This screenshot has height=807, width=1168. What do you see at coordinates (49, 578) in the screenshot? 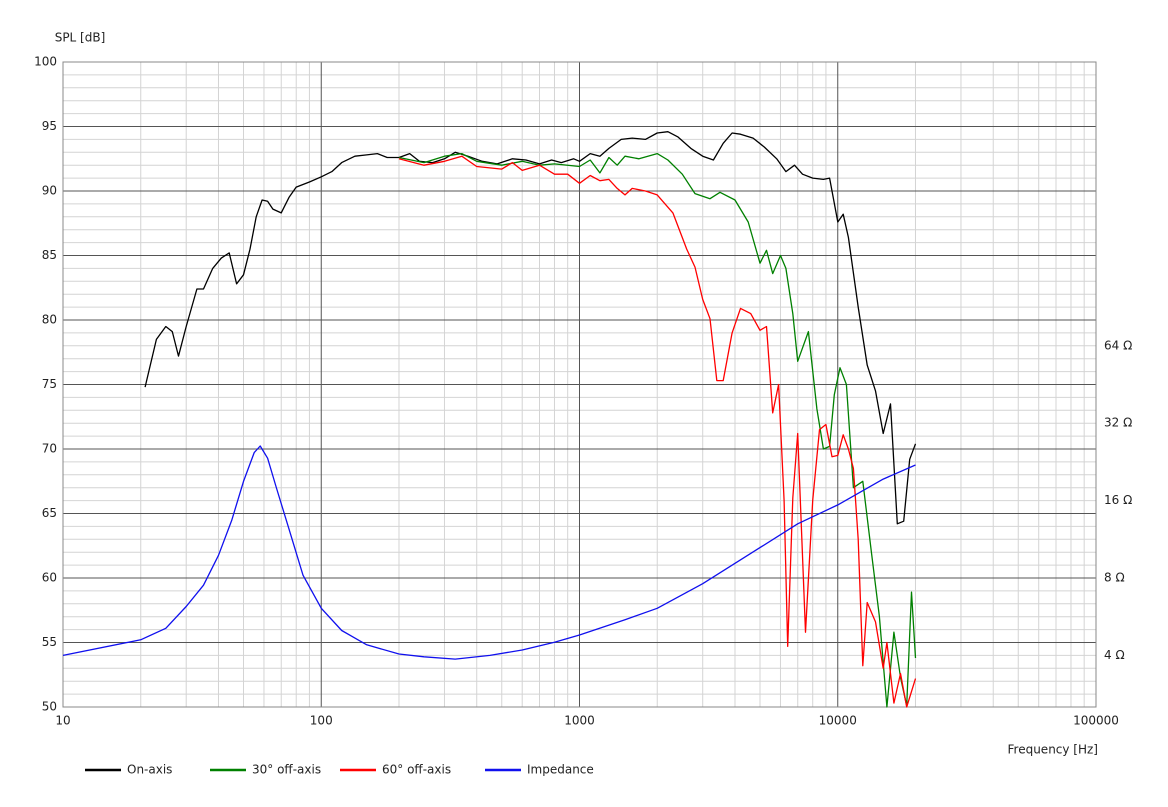
I see `y-tick-label: 60` at bounding box center [49, 578].